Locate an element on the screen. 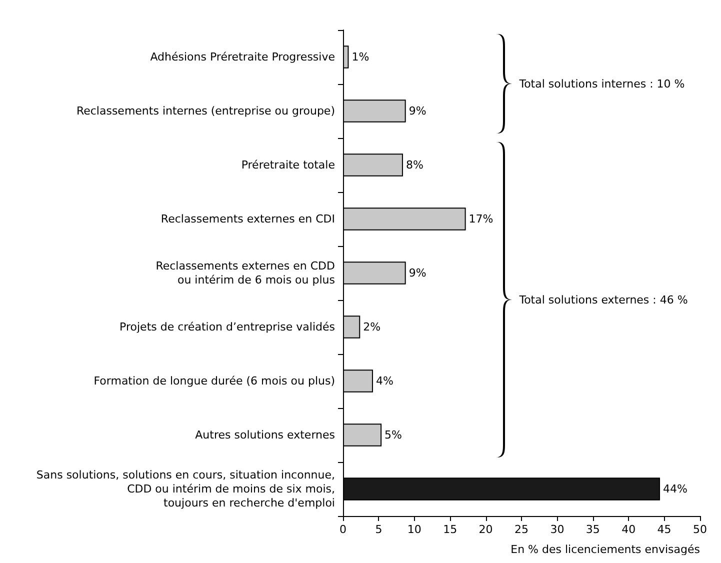 This screenshot has width=721, height=563. x-tick-label: 40 is located at coordinates (629, 529).